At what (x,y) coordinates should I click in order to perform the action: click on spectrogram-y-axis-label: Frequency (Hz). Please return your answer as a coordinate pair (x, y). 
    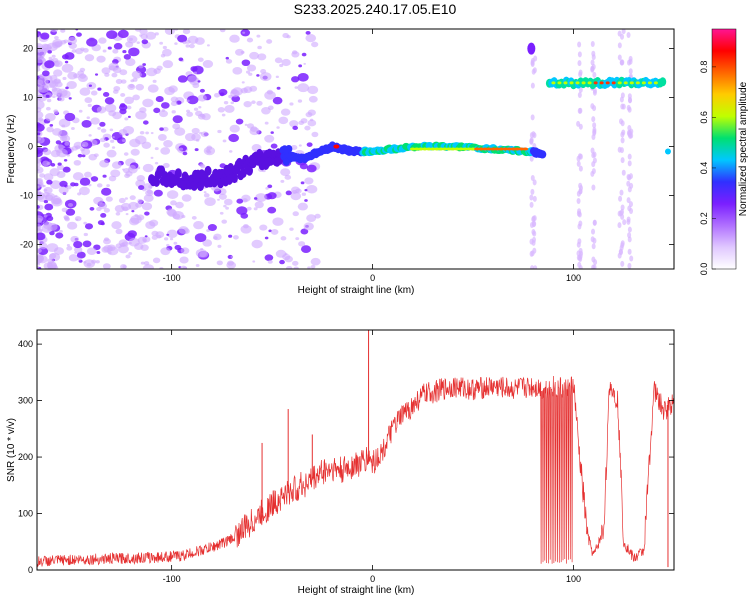
    Looking at the image, I should click on (11, 149).